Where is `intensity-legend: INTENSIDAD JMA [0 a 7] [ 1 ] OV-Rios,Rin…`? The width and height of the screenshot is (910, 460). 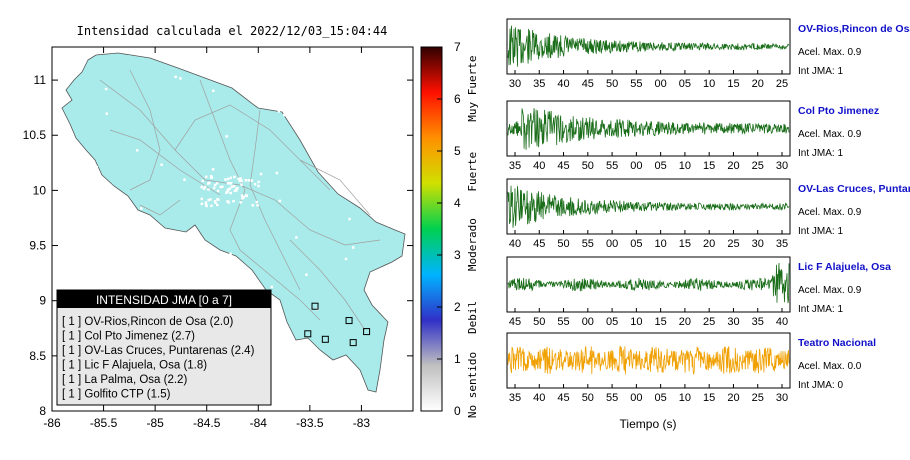 intensity-legend: INTENSIDAD JMA [0 a 7] [ 1 ] OV-Rios,Rin… is located at coordinates (164, 347).